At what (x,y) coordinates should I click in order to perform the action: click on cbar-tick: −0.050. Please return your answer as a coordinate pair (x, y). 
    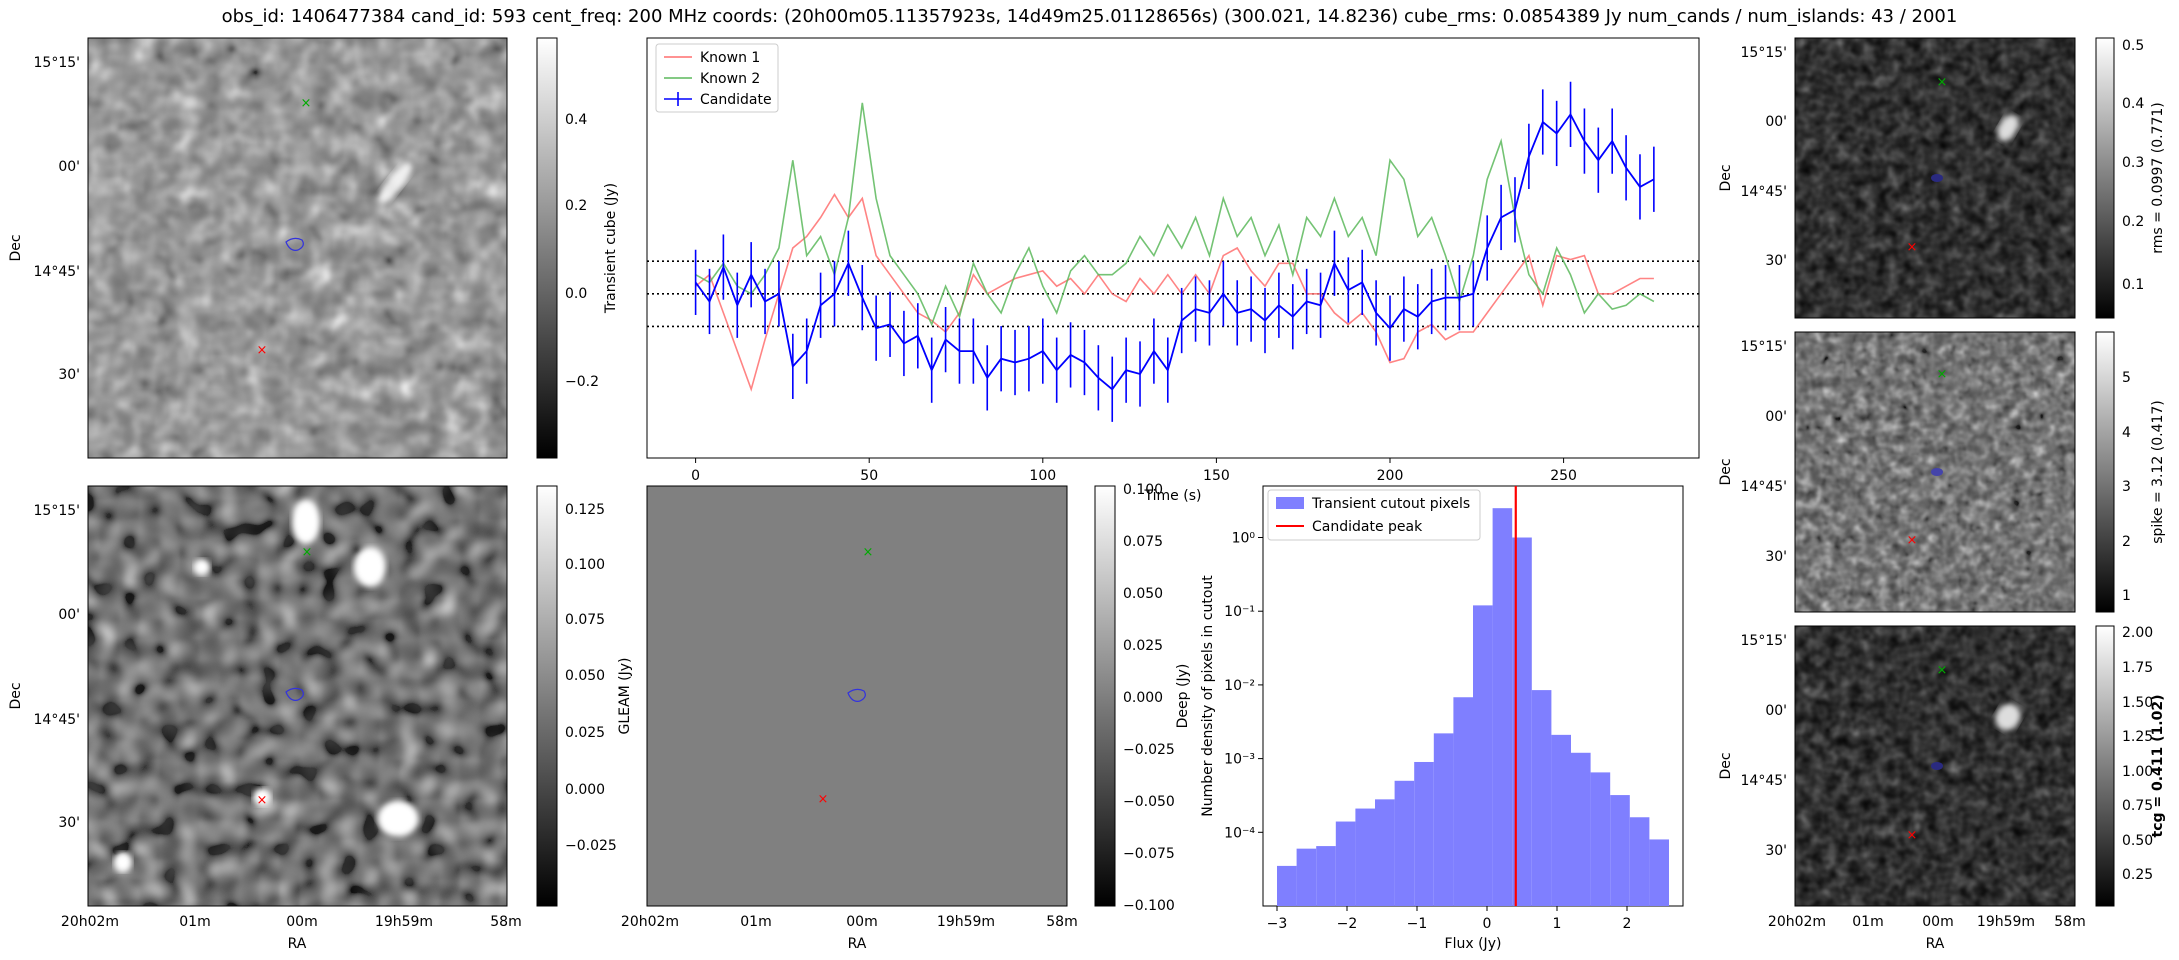
    Looking at the image, I should click on (1149, 802).